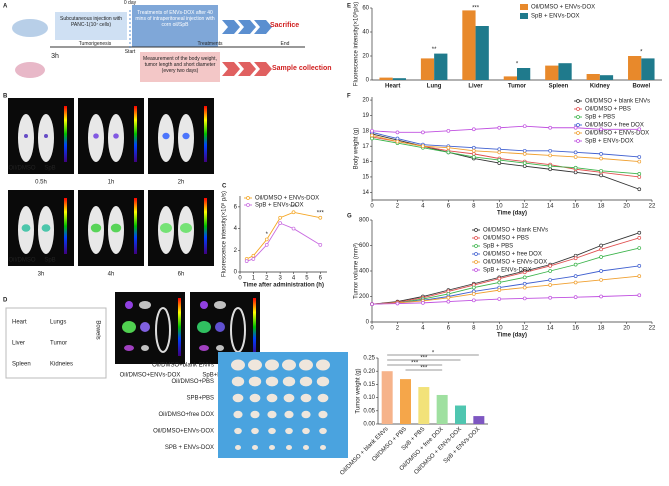 The height and width of the screenshot is (486, 669). Describe the element at coordinates (475, 87) in the screenshot. I see `x-tick-label: Liver` at that location.